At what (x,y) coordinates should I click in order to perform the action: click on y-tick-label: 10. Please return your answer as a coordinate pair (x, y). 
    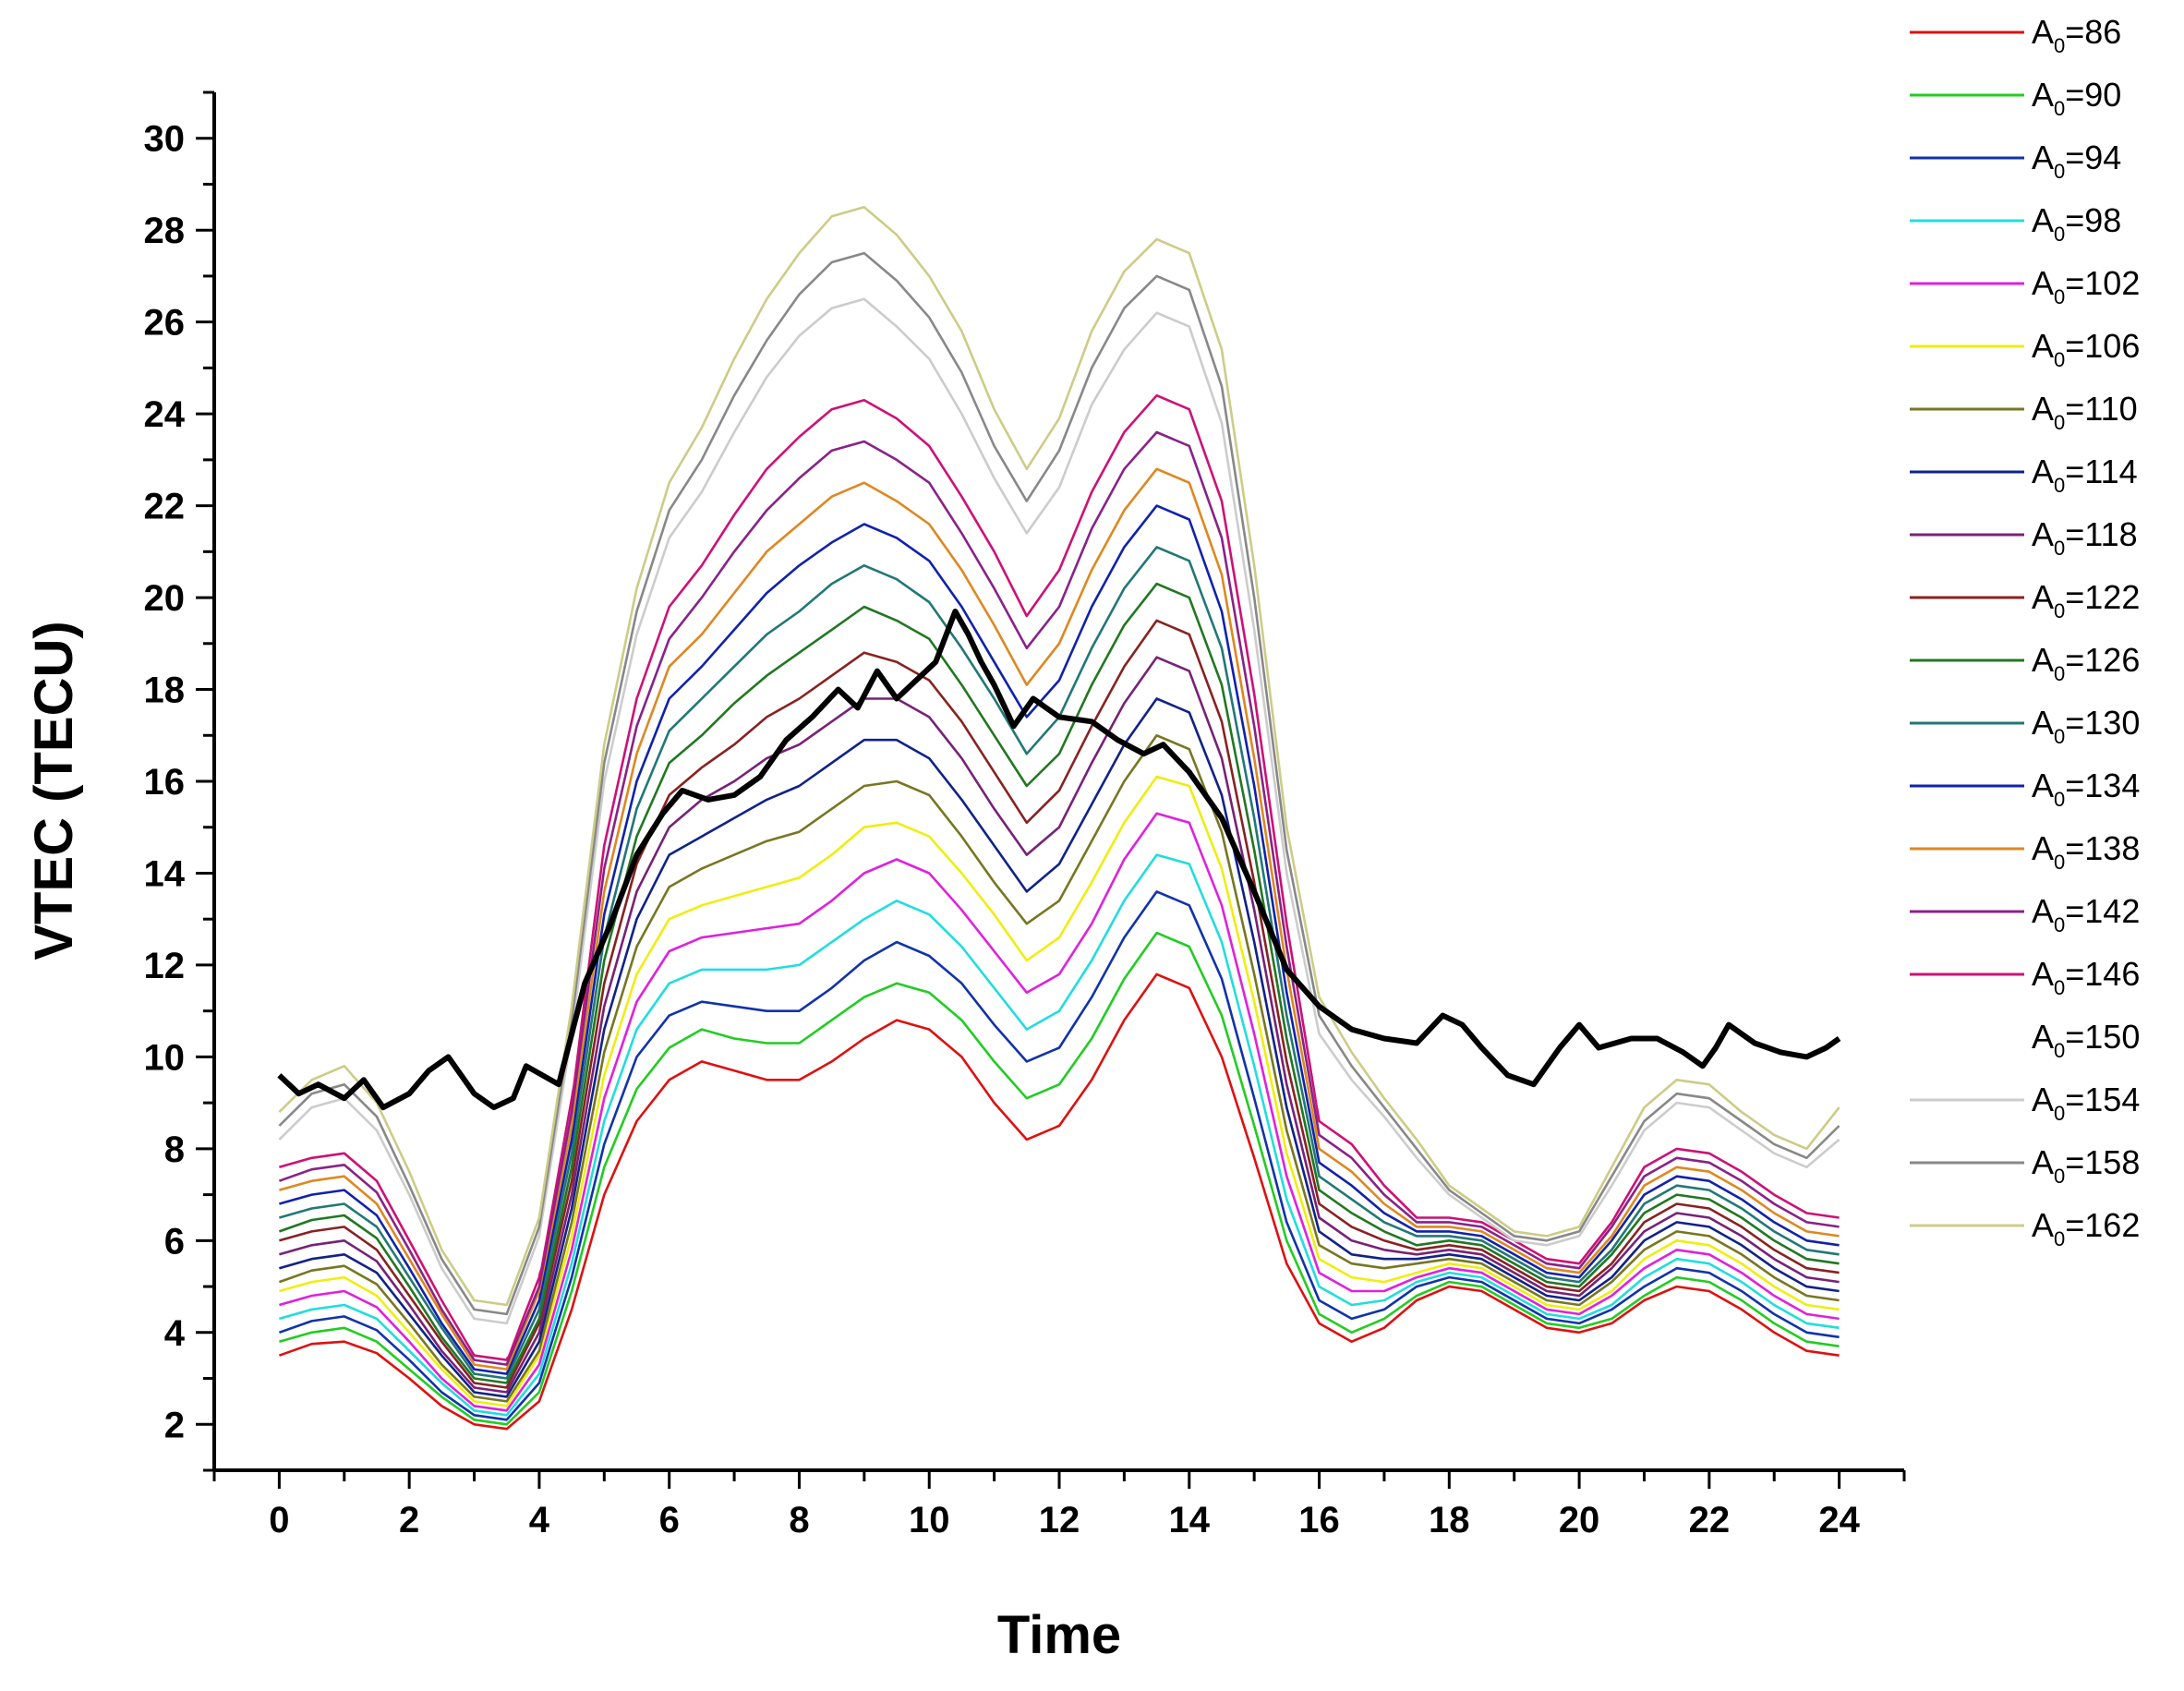
    Looking at the image, I should click on (165, 1057).